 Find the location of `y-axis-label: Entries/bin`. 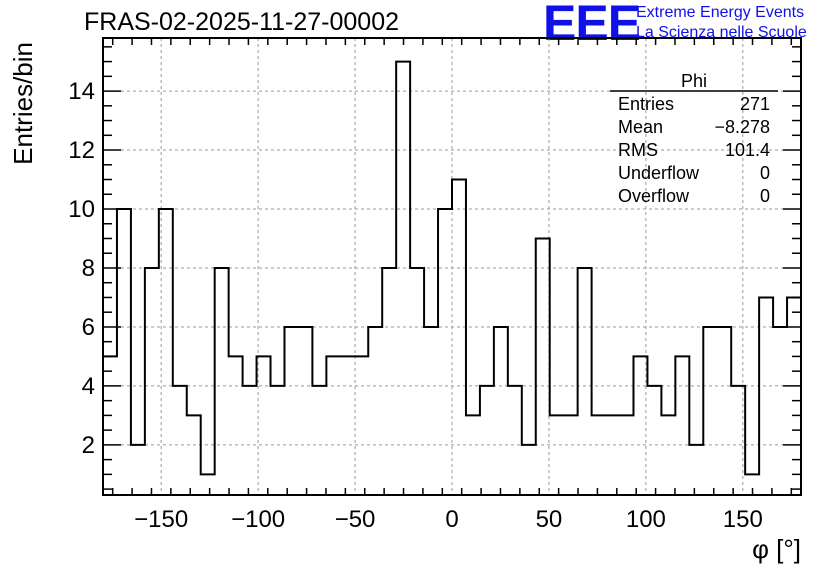

y-axis-label: Entries/bin is located at coordinates (23, 103).